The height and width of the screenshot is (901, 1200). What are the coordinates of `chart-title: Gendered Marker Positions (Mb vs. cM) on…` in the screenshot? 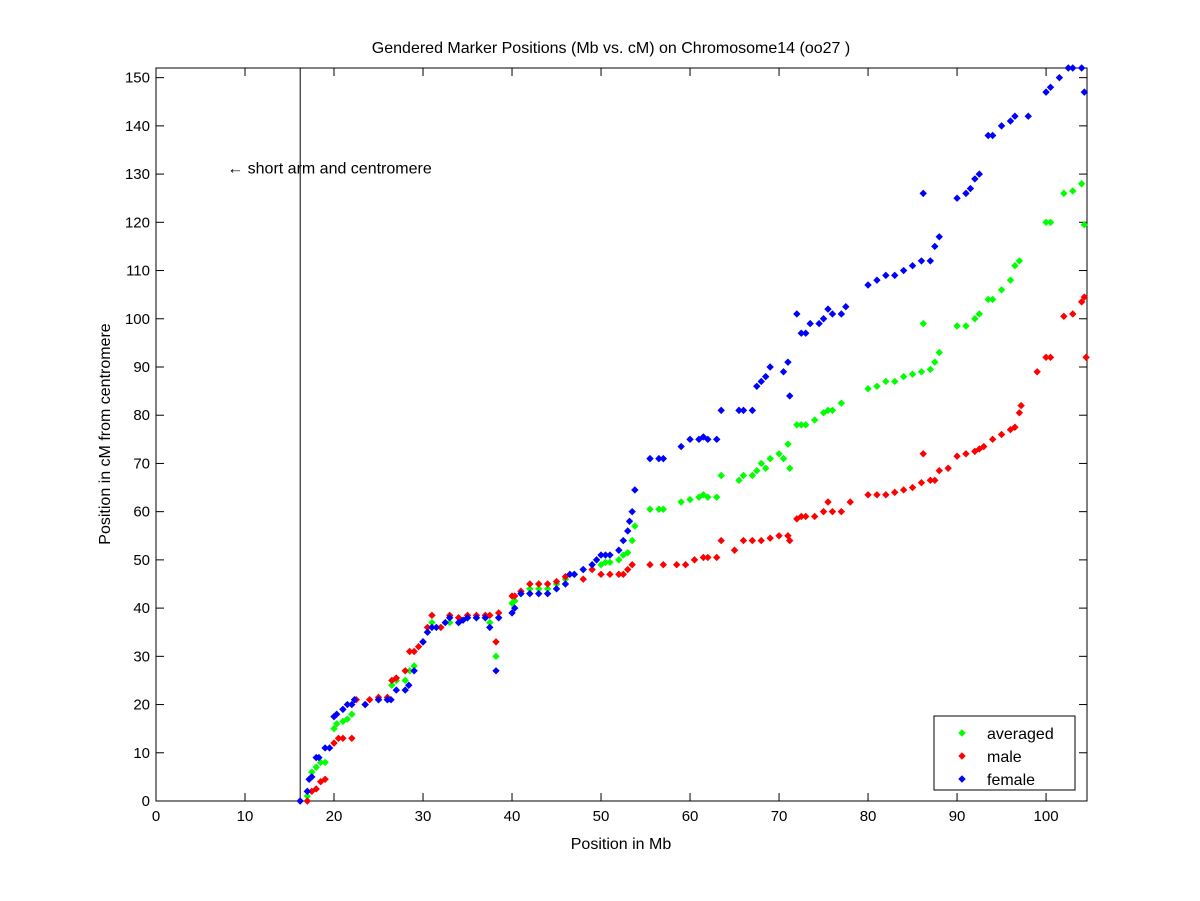 It's located at (611, 48).